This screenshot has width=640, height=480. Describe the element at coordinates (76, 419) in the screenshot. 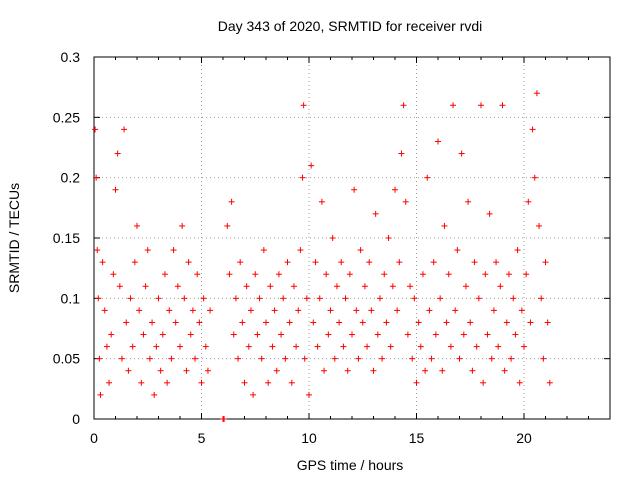

I see `y-tick-label: 0` at that location.